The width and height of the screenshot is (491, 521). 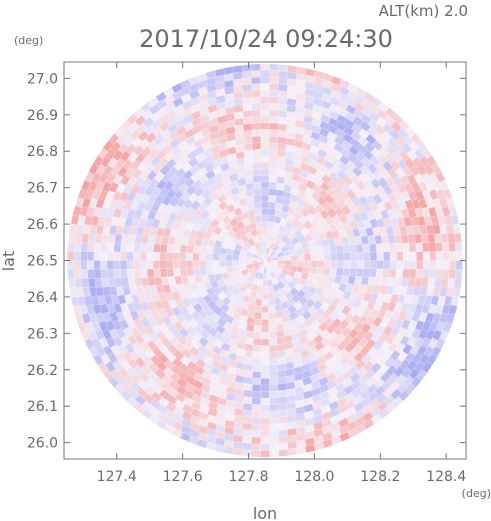 I want to click on y-tick-label: 26.6, so click(x=42, y=225).